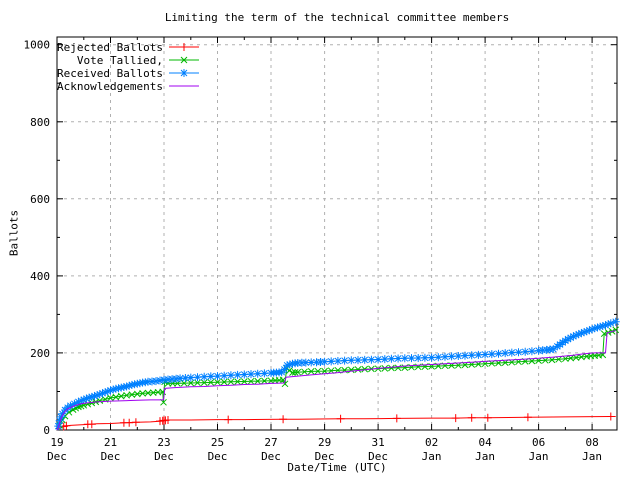 Image resolution: width=640 pixels, height=480 pixels. Describe the element at coordinates (270, 442) in the screenshot. I see `svg-text: 27` at that location.